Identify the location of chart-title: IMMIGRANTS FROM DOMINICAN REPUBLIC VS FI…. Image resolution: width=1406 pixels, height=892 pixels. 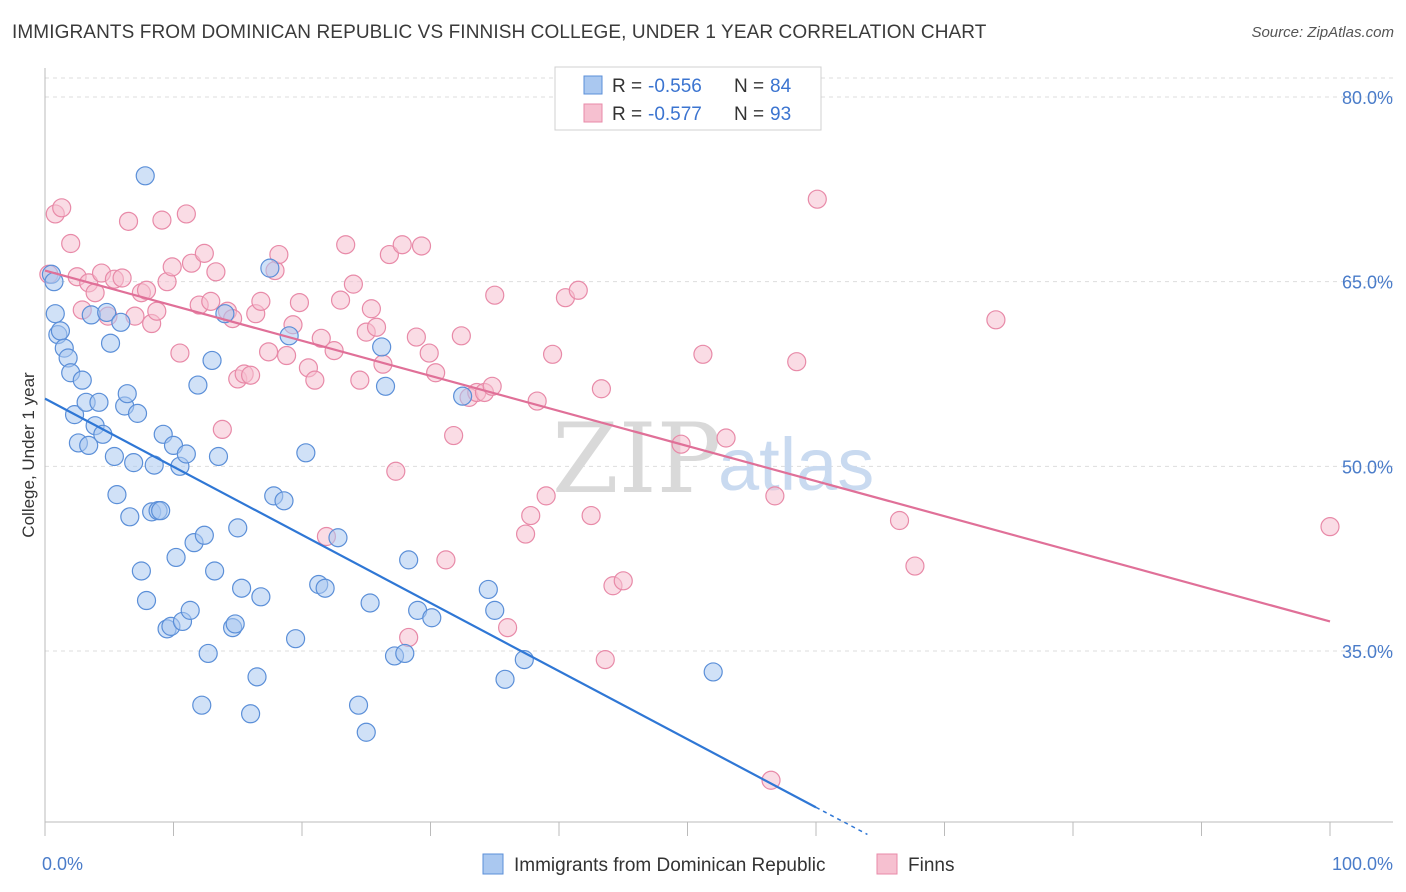
(499, 32).